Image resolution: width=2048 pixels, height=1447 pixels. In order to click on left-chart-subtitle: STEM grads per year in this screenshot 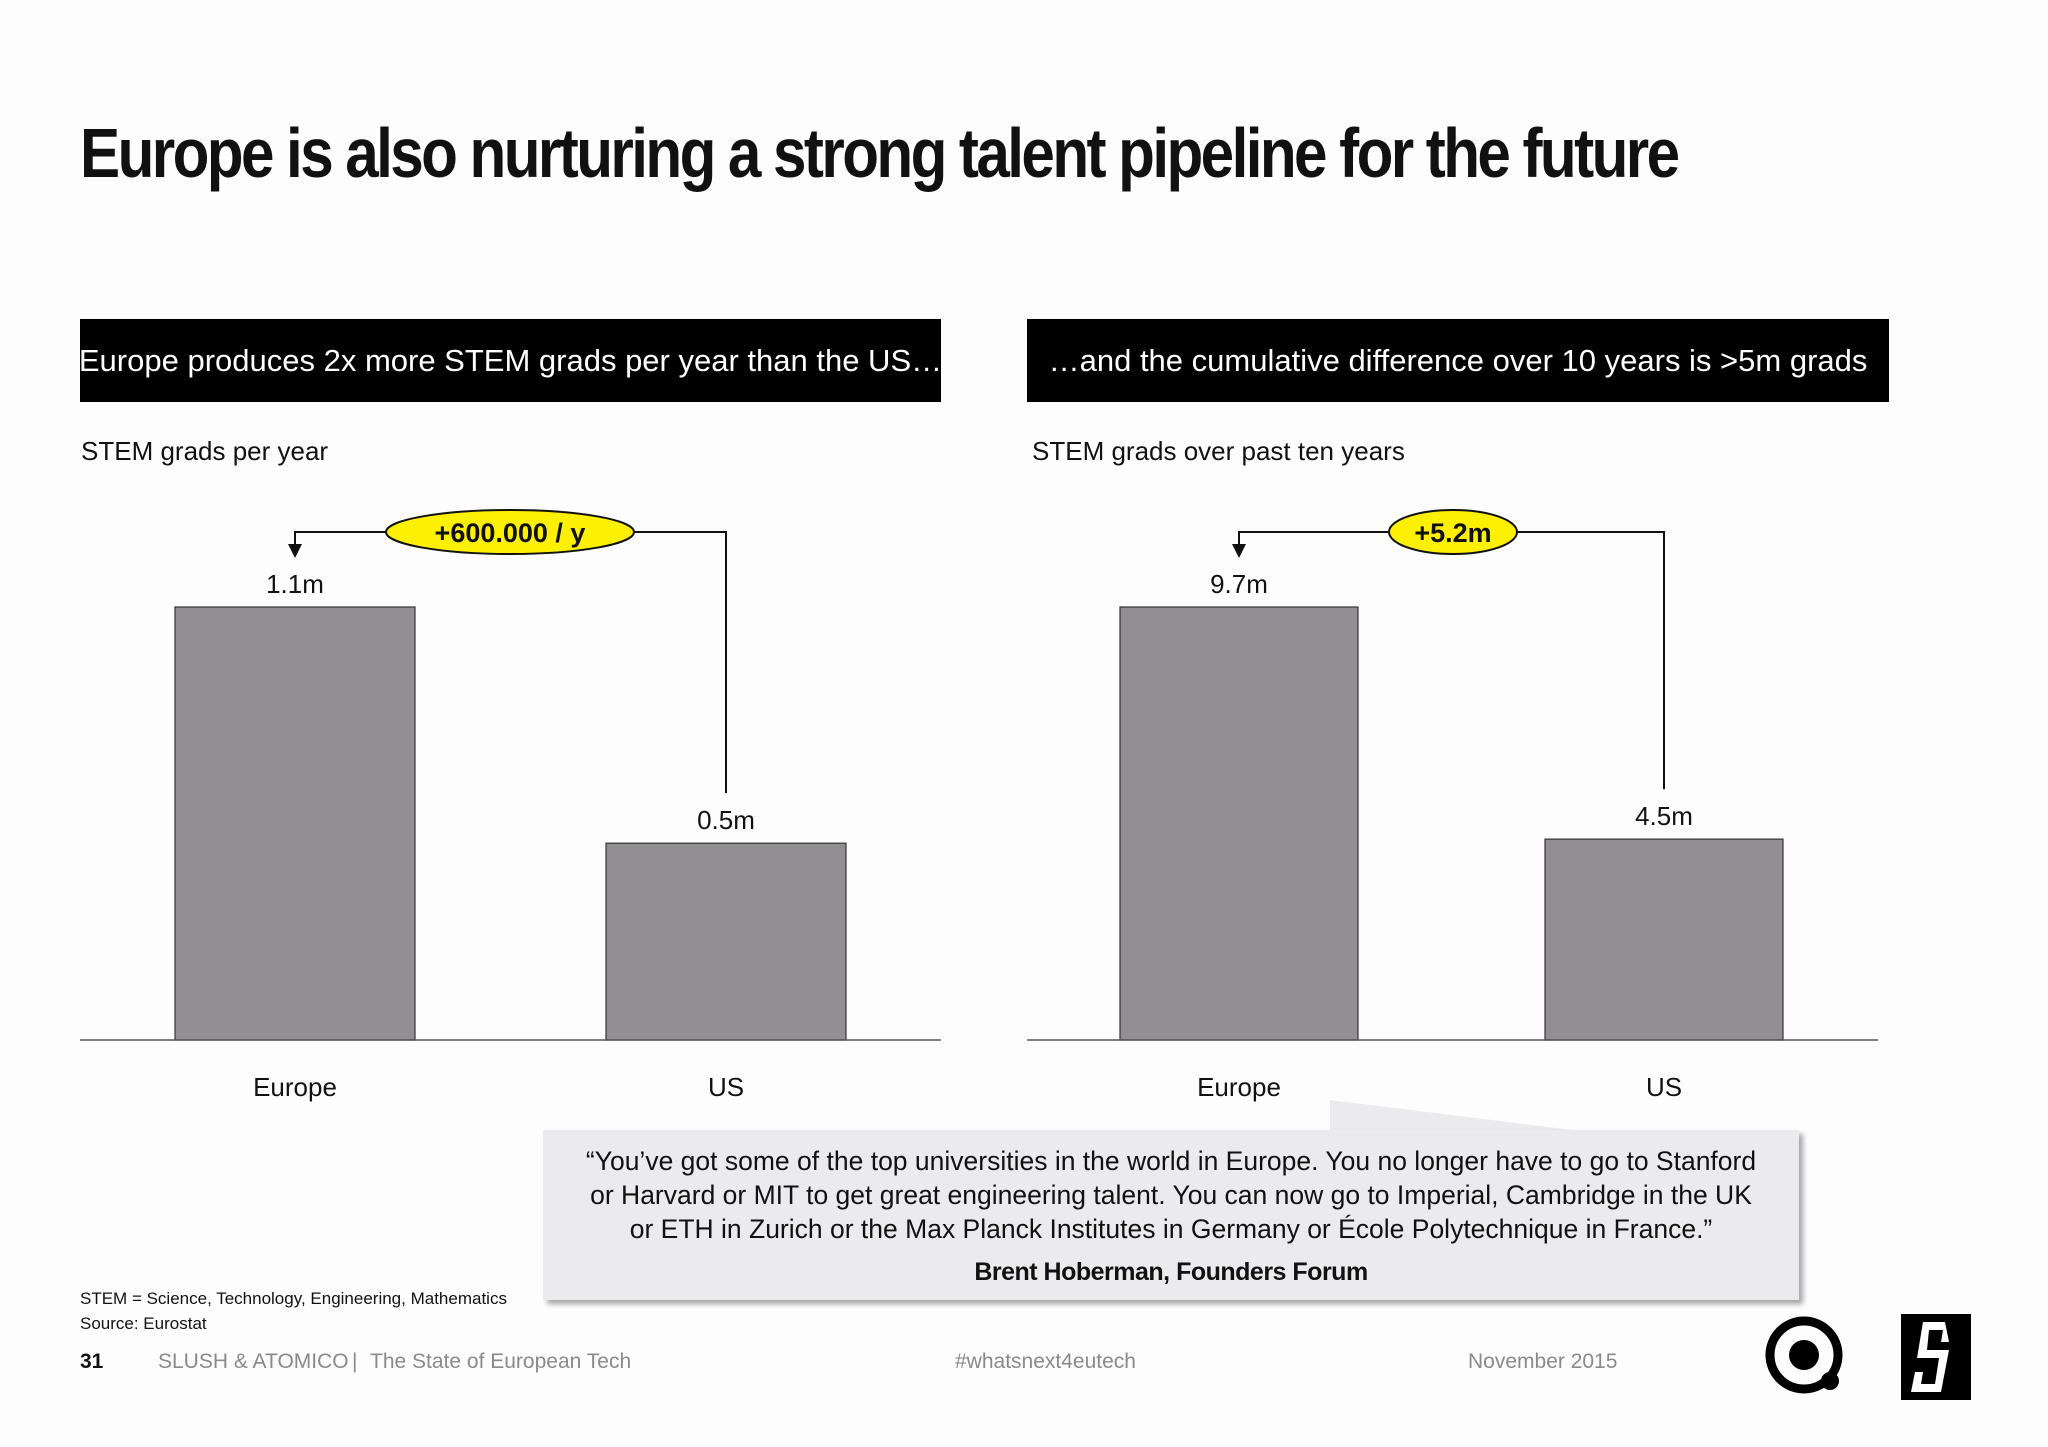, I will do `click(205, 451)`.